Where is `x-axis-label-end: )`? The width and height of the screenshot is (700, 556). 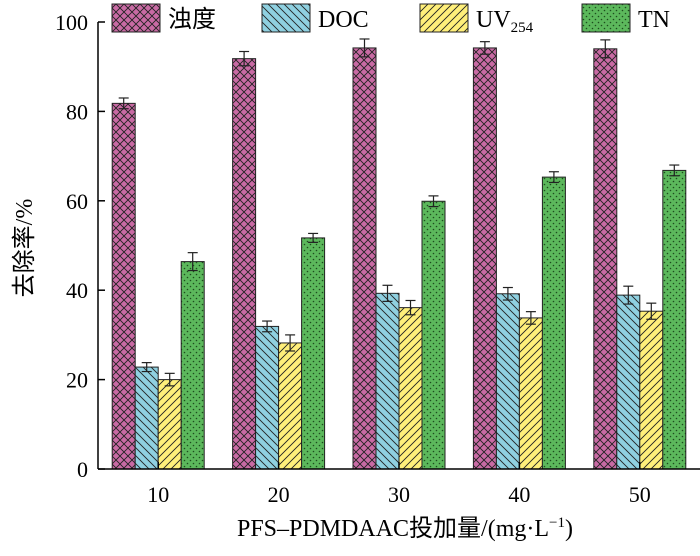
x-axis-label-end: ) is located at coordinates (569, 529).